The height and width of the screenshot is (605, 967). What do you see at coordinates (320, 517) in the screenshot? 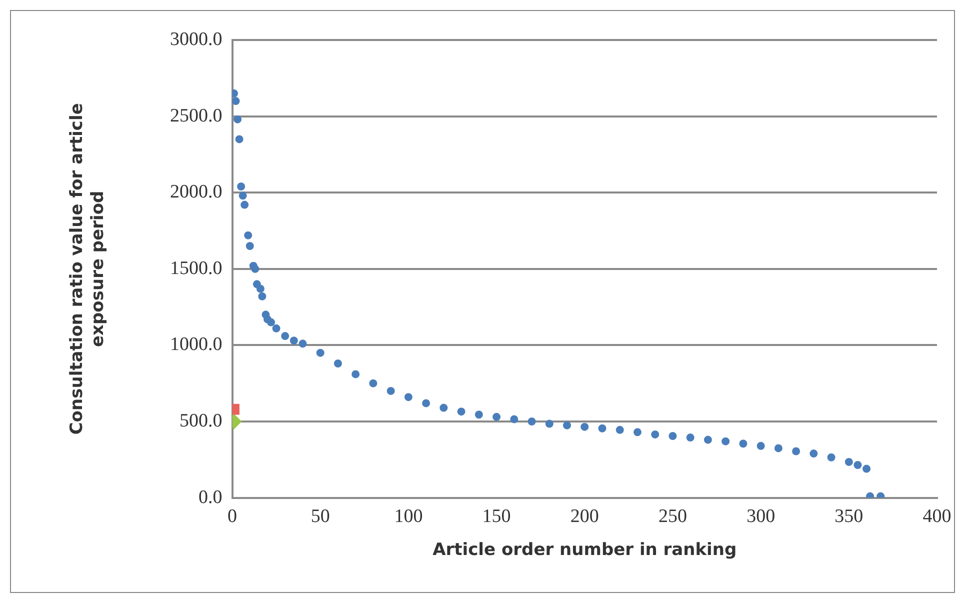
I see `x-tick-label: 50` at bounding box center [320, 517].